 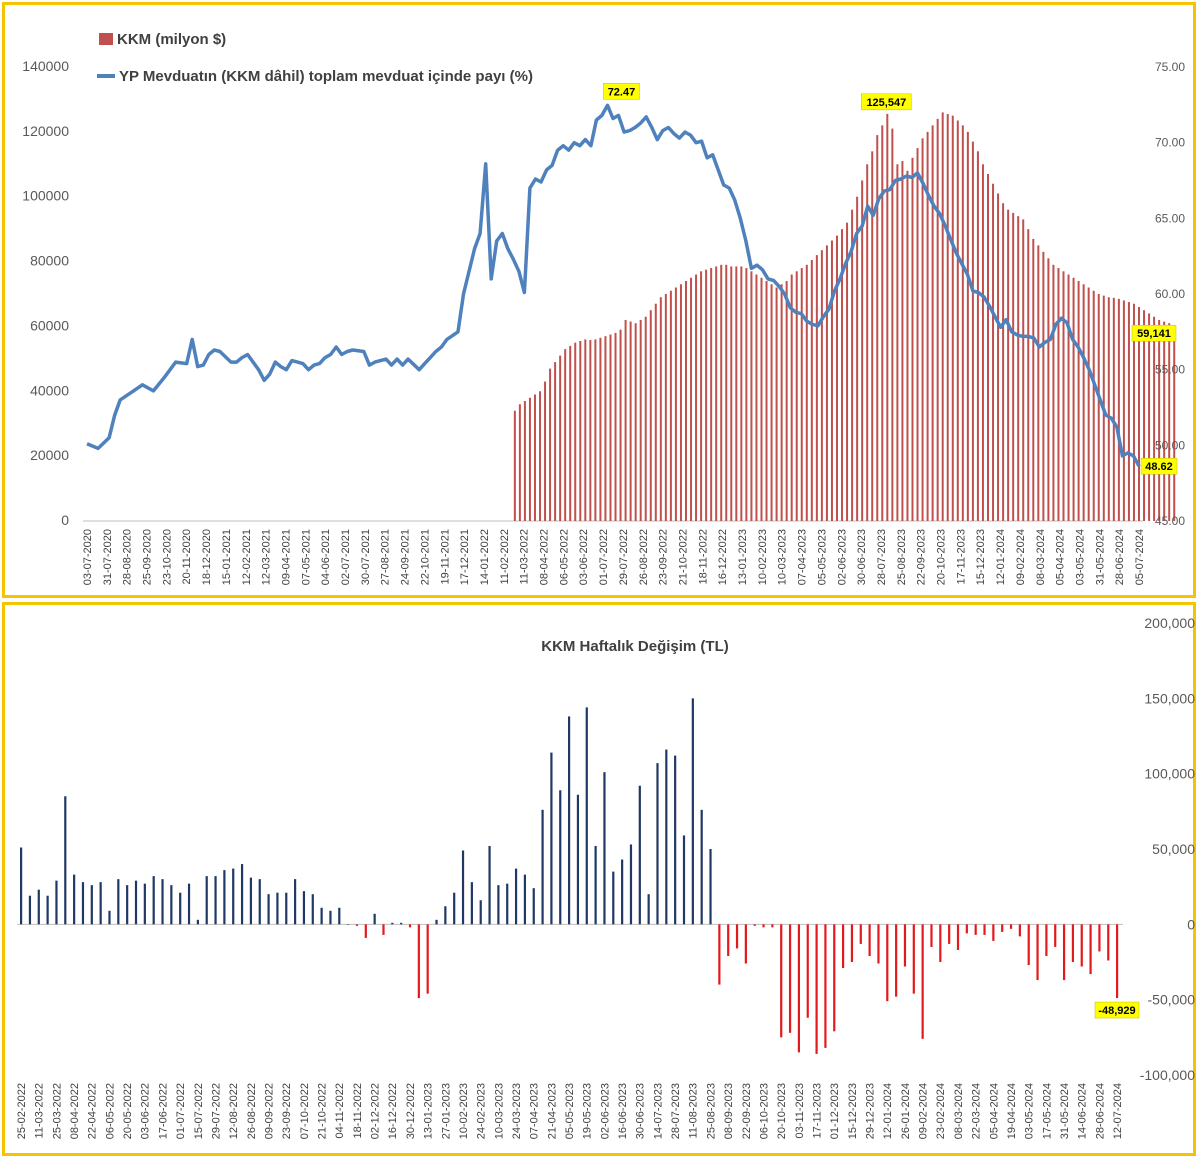 What do you see at coordinates (552, 1111) in the screenshot?
I see `x-tick-label: 21-04-2023` at bounding box center [552, 1111].